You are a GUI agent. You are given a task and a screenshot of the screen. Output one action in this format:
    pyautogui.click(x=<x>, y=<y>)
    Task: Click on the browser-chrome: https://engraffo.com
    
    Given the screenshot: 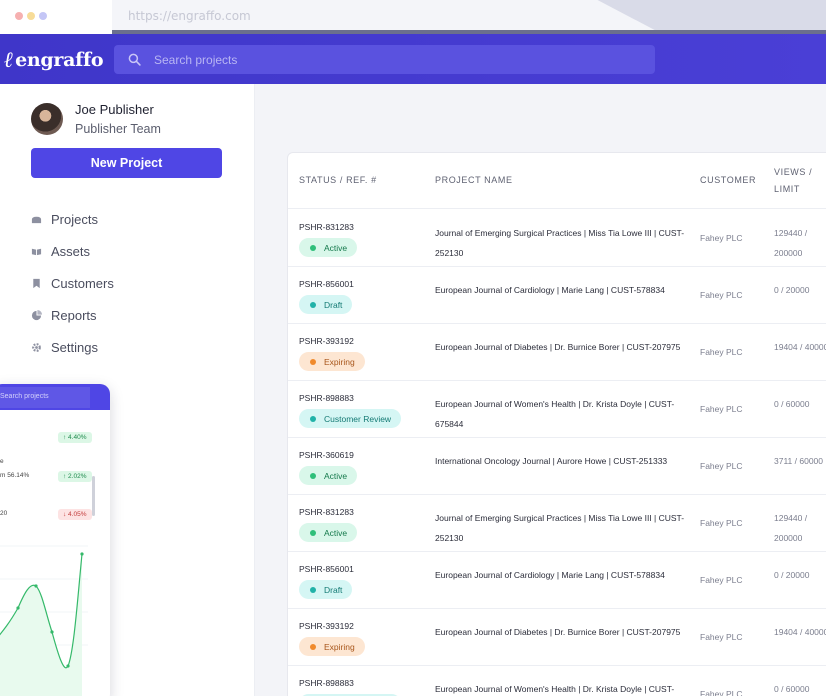 What is the action you would take?
    pyautogui.click(x=413, y=17)
    